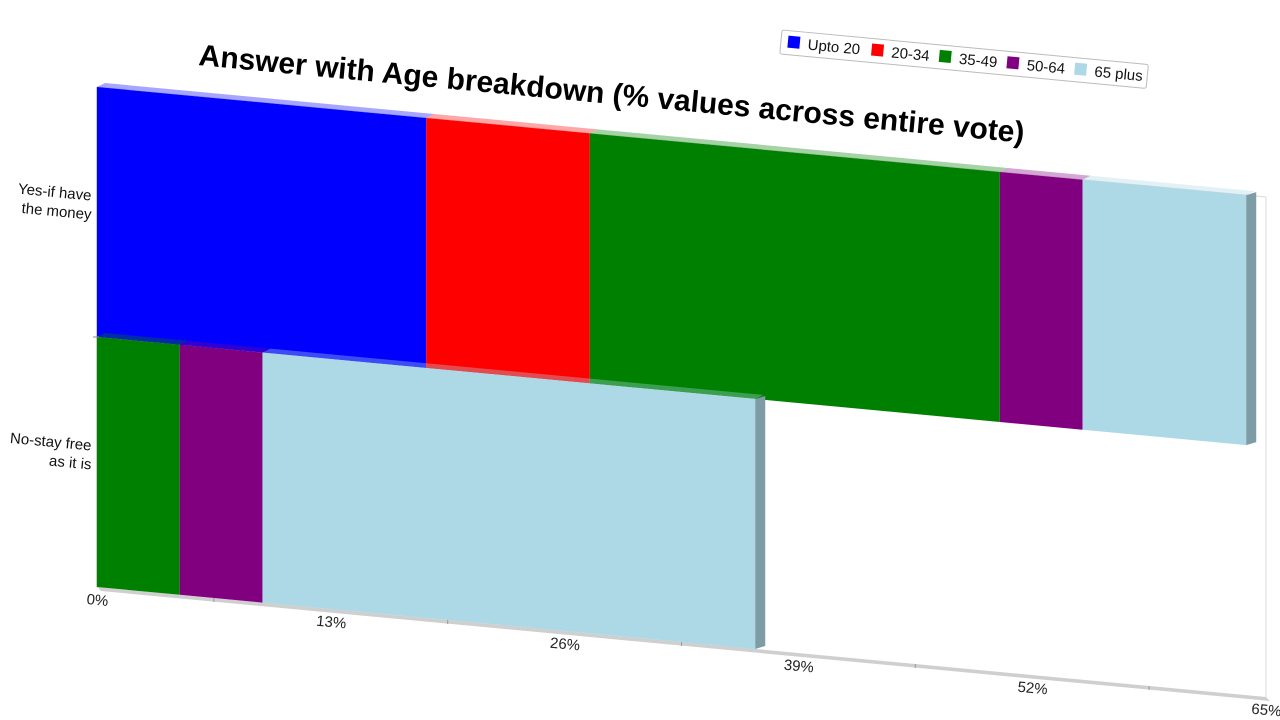 The width and height of the screenshot is (1280, 720). I want to click on category-label: as it is, so click(70, 463).